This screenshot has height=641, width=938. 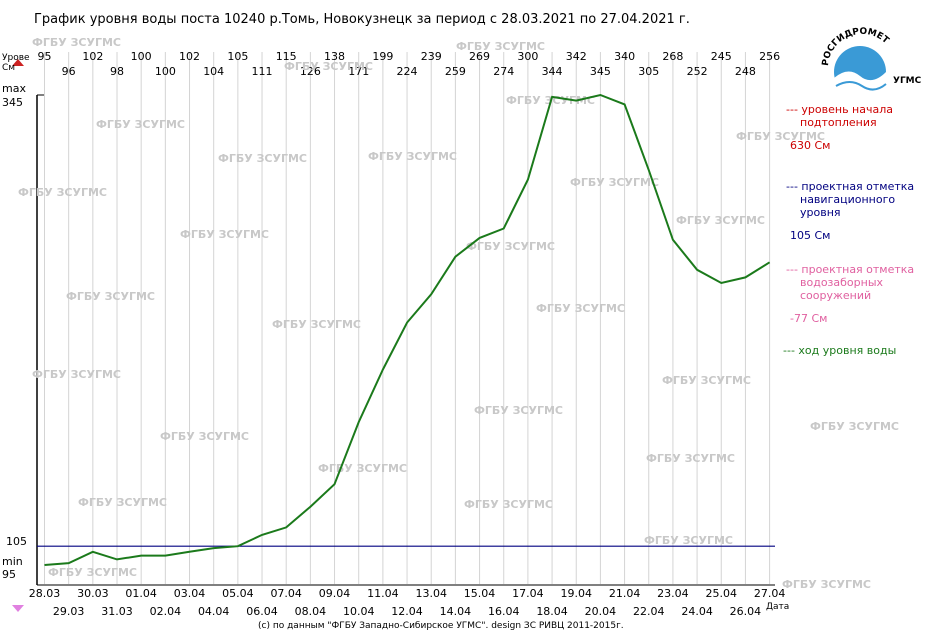 I want to click on top-value-label: 138, so click(x=334, y=56).